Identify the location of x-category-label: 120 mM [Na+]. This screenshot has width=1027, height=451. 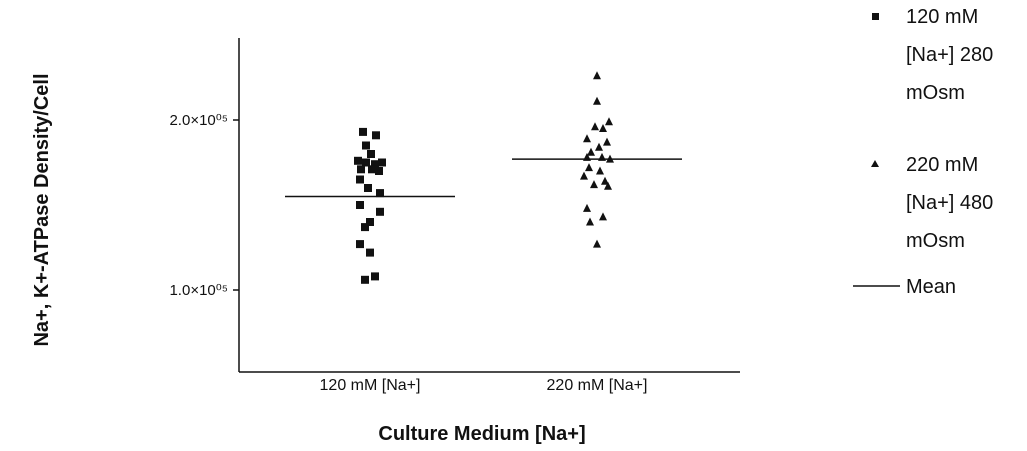
(370, 385).